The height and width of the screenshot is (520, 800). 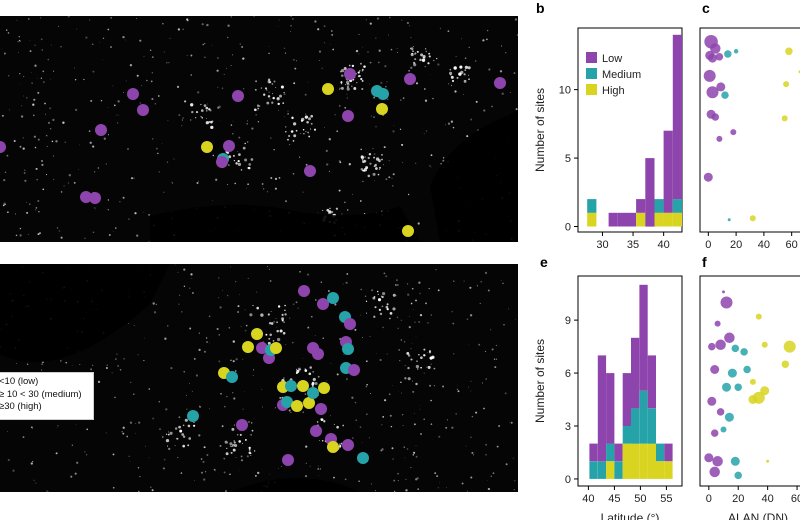 I want to click on site-marker-medium, so click(x=348, y=349).